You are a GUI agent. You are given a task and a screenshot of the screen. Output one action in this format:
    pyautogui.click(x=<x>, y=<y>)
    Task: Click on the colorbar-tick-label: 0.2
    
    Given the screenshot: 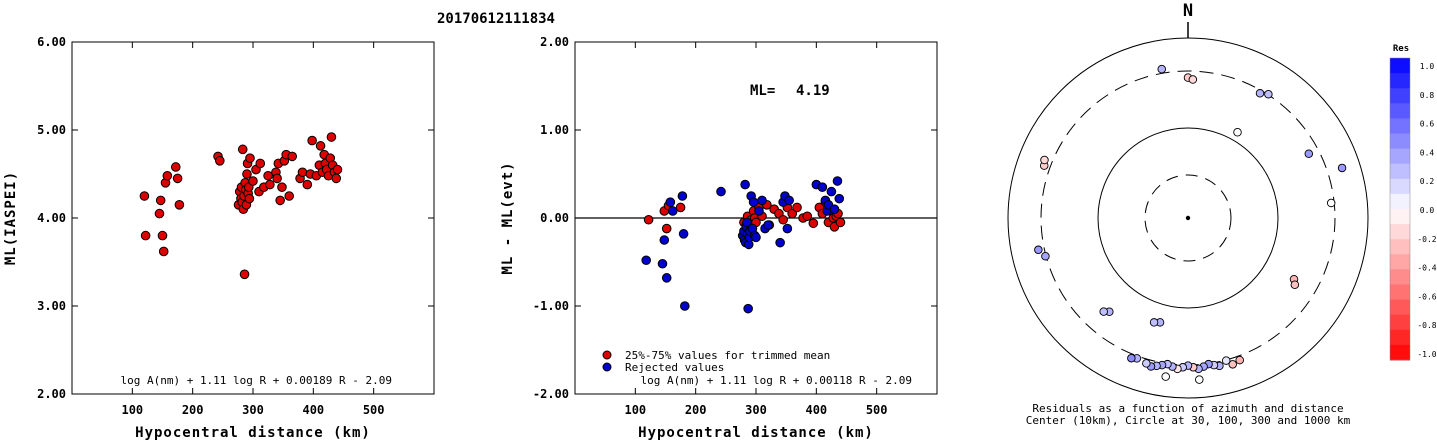 What is the action you would take?
    pyautogui.click(x=1427, y=181)
    